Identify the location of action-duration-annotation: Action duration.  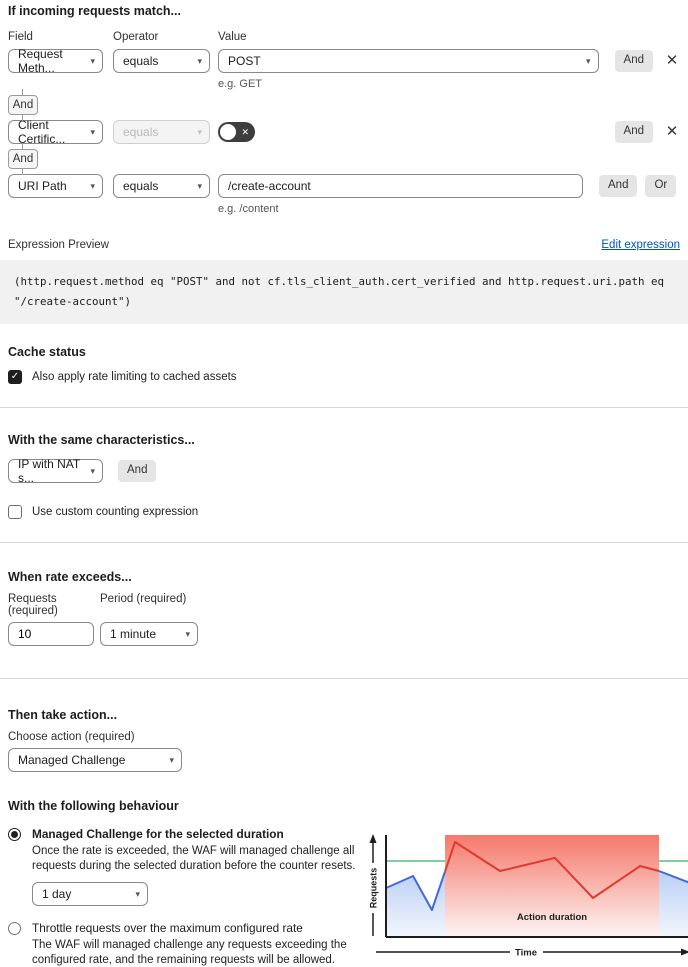
(552, 917).